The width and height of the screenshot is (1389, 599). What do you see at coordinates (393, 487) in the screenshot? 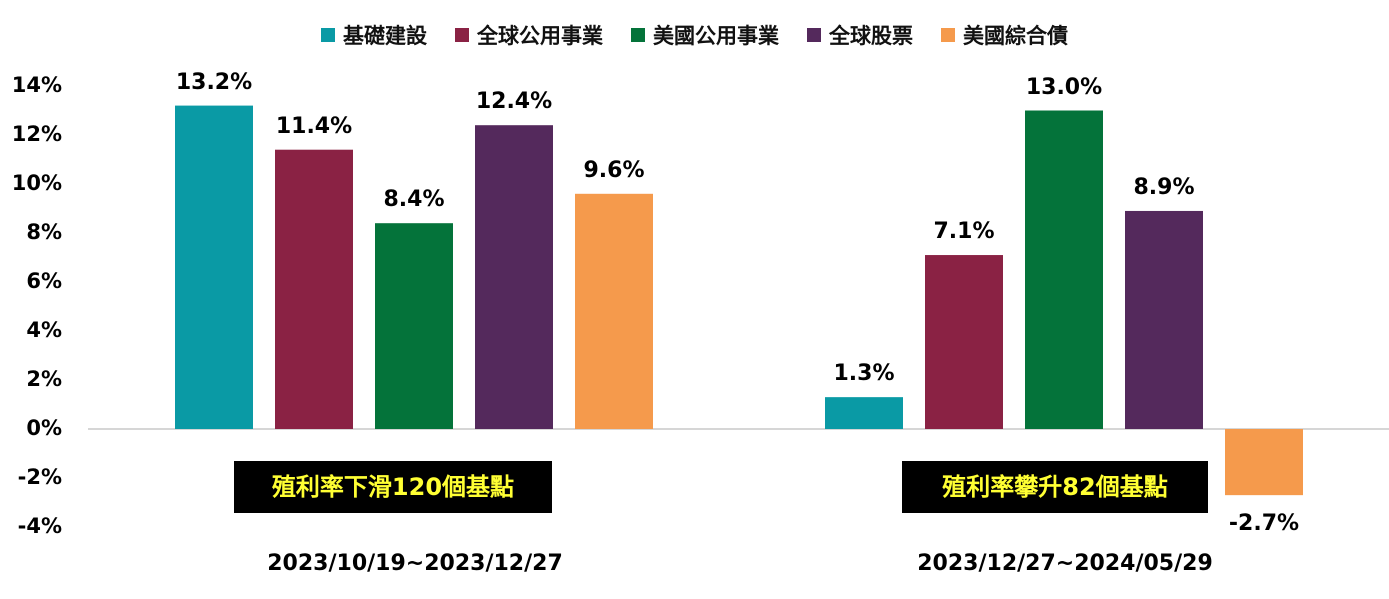
I see `annotation-yield-fall: 殖利率下滑120個基點` at bounding box center [393, 487].